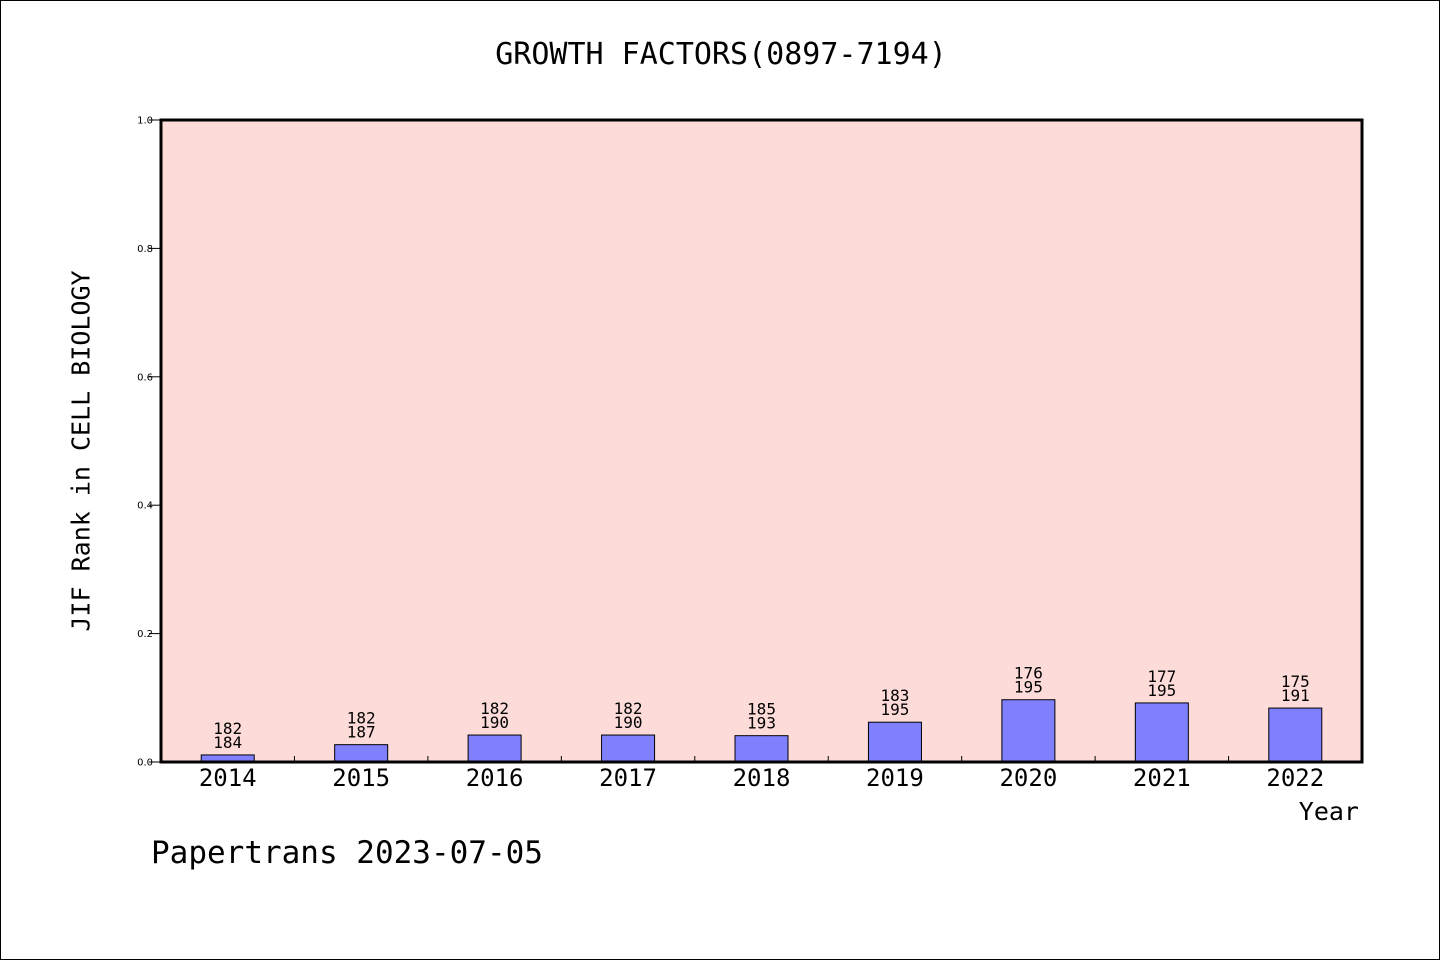 Image resolution: width=1440 pixels, height=961 pixels. What do you see at coordinates (145, 763) in the screenshot?
I see `y-tick-label: 0.0` at bounding box center [145, 763].